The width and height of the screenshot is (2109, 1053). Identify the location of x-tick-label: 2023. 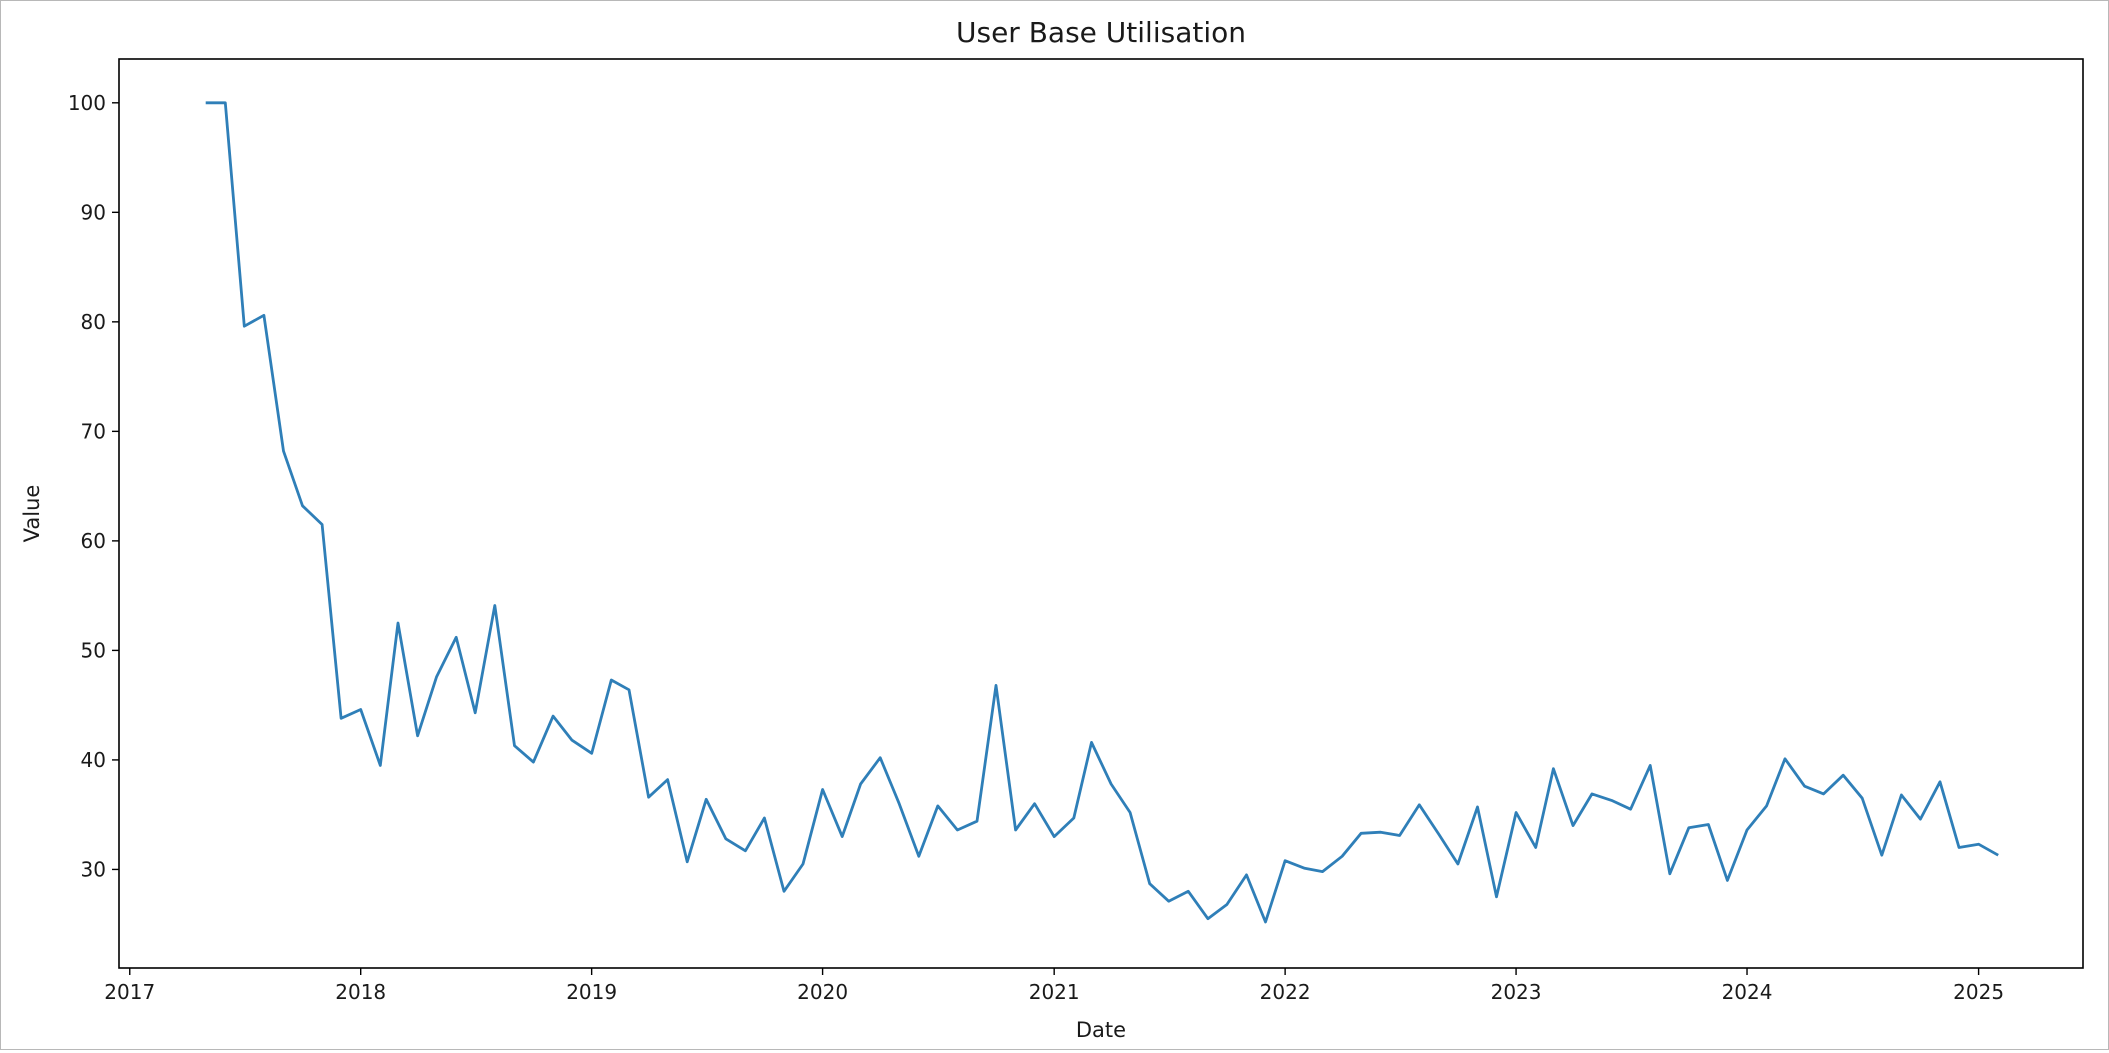
(1516, 992).